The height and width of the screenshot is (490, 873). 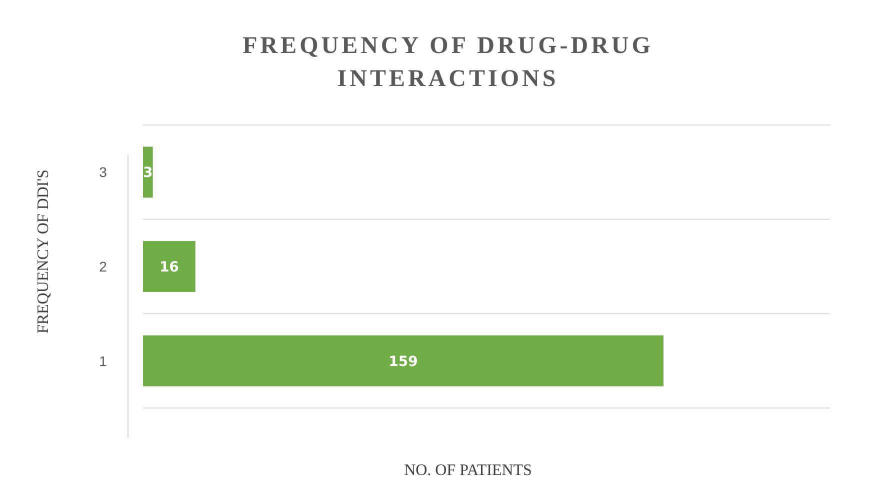 I want to click on y-tick-label: 1, so click(x=103, y=360).